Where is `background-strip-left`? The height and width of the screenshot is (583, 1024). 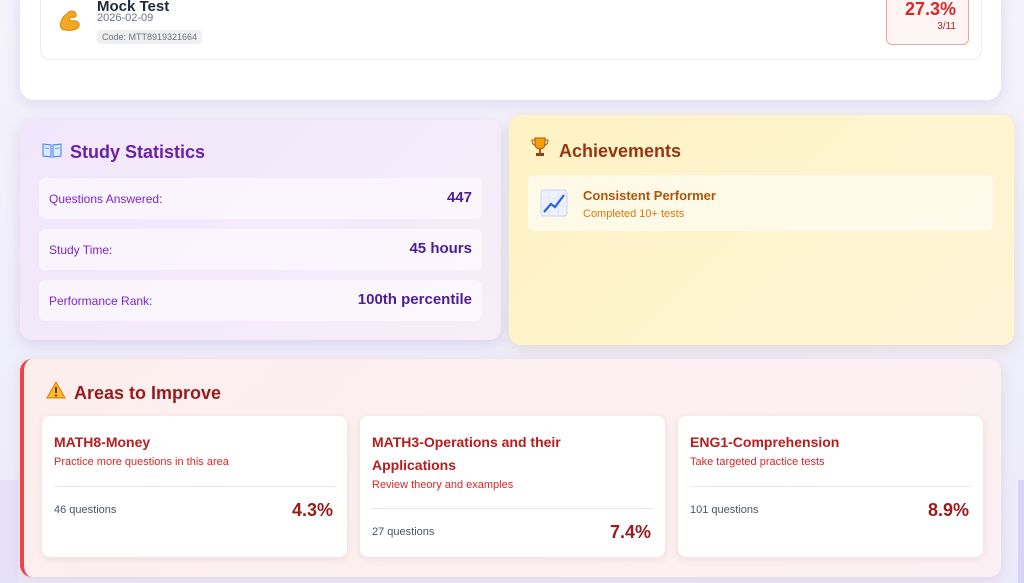 background-strip-left is located at coordinates (9, 531).